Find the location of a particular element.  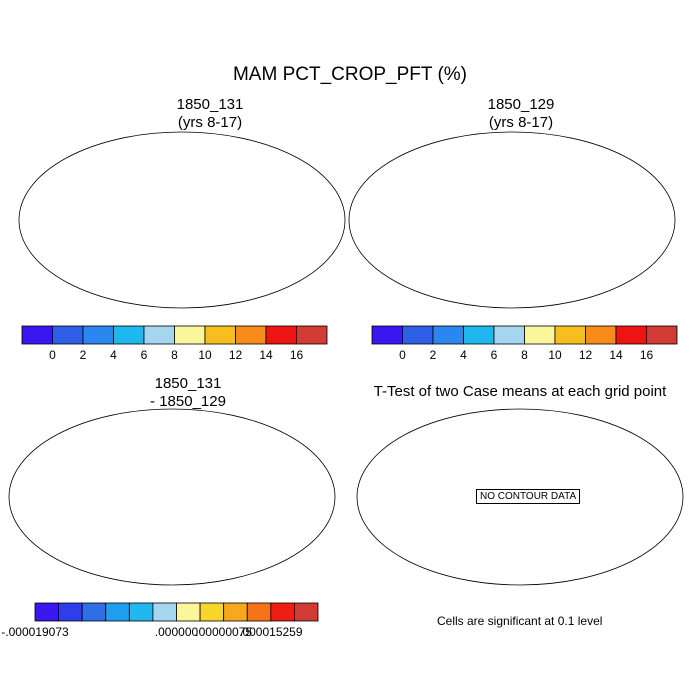

panel-title-case1-line2: (yrs 8-17) is located at coordinates (210, 122).